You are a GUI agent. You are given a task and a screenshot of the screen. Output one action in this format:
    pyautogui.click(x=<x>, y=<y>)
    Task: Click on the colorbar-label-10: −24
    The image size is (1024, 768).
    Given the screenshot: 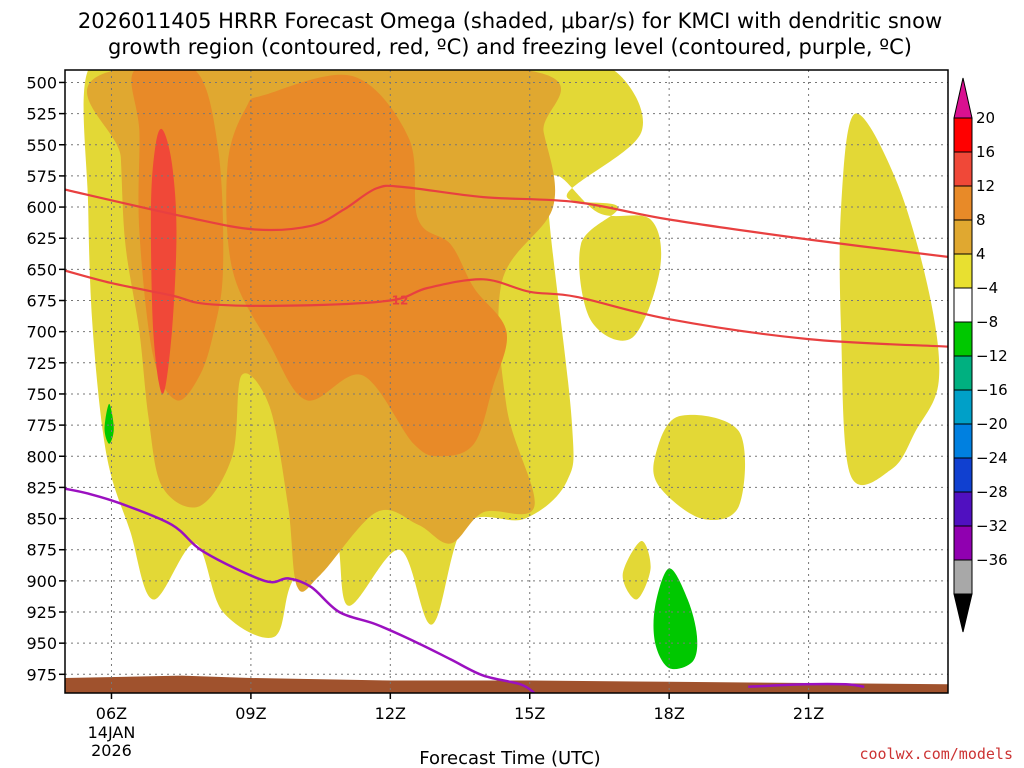 What is the action you would take?
    pyautogui.click(x=992, y=458)
    